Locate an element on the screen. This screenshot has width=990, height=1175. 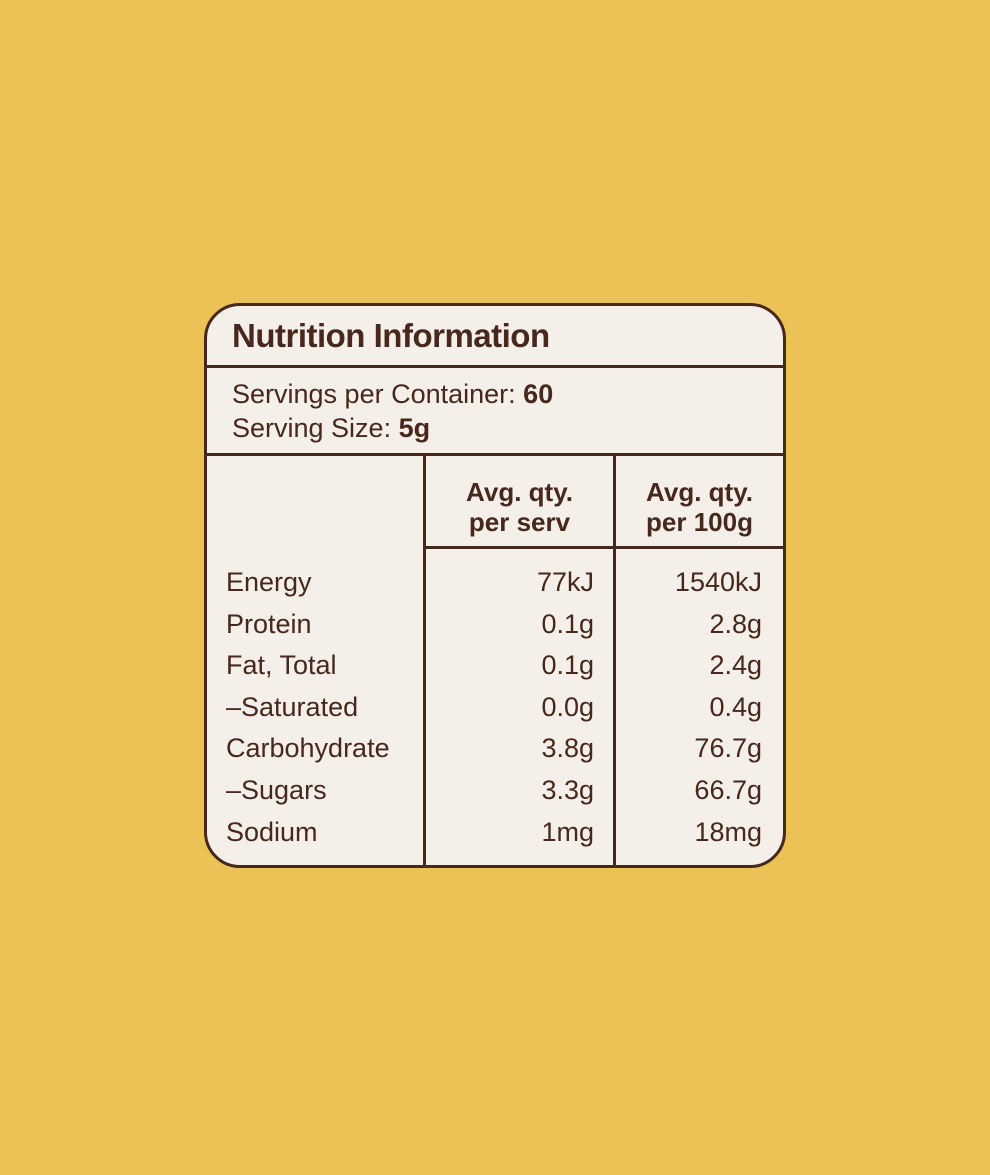
nutrient-label-sugars: –Sugars is located at coordinates (276, 789).